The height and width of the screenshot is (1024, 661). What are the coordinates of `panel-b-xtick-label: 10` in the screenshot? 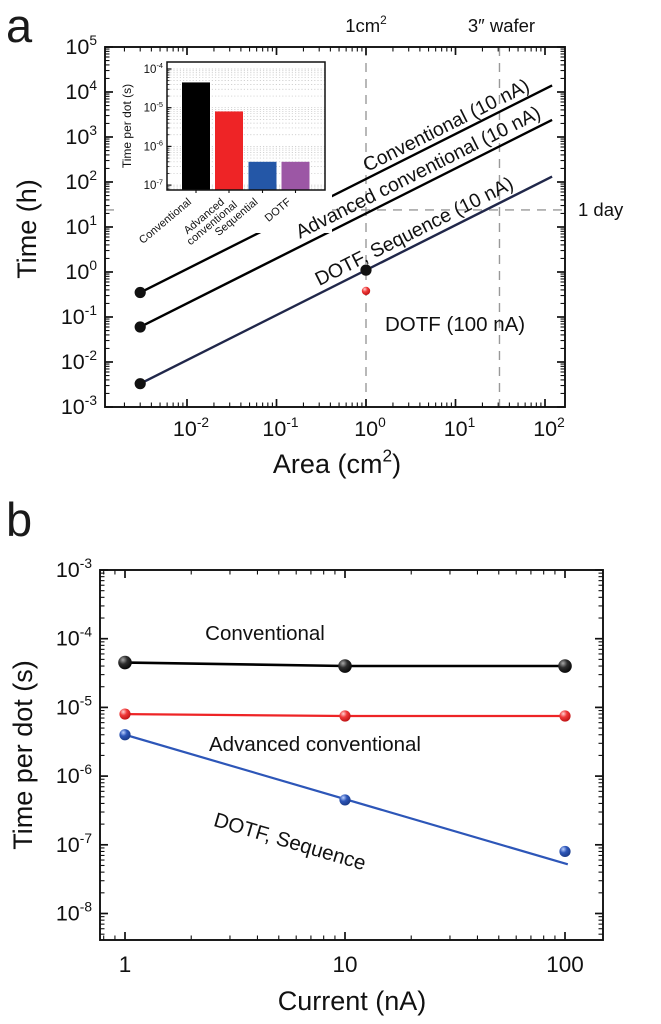 It's located at (344, 964).